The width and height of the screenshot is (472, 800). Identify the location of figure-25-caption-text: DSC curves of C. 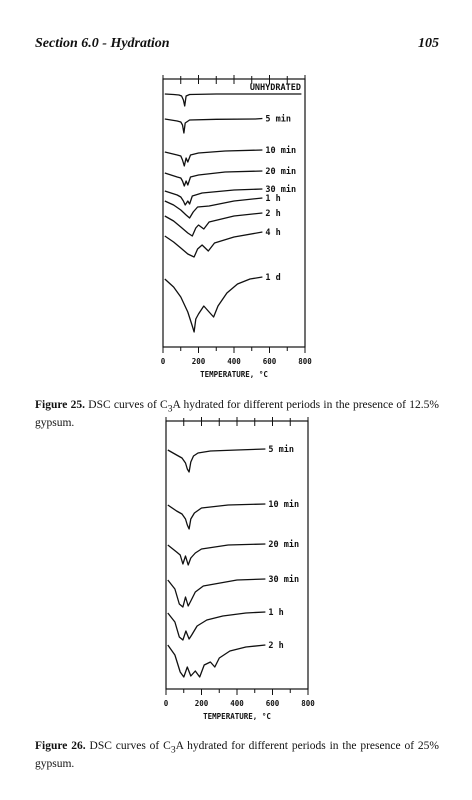
(126, 404).